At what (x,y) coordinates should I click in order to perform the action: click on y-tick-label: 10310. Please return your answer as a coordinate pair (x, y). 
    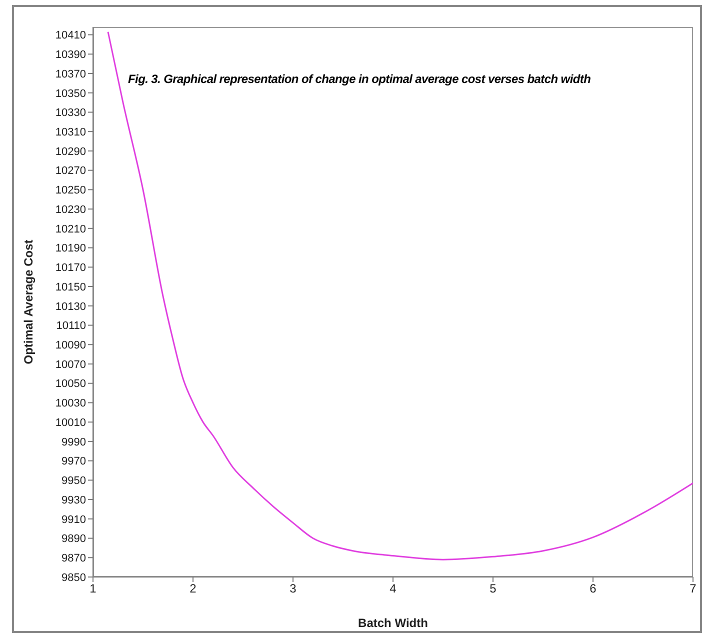
    Looking at the image, I should click on (70, 132).